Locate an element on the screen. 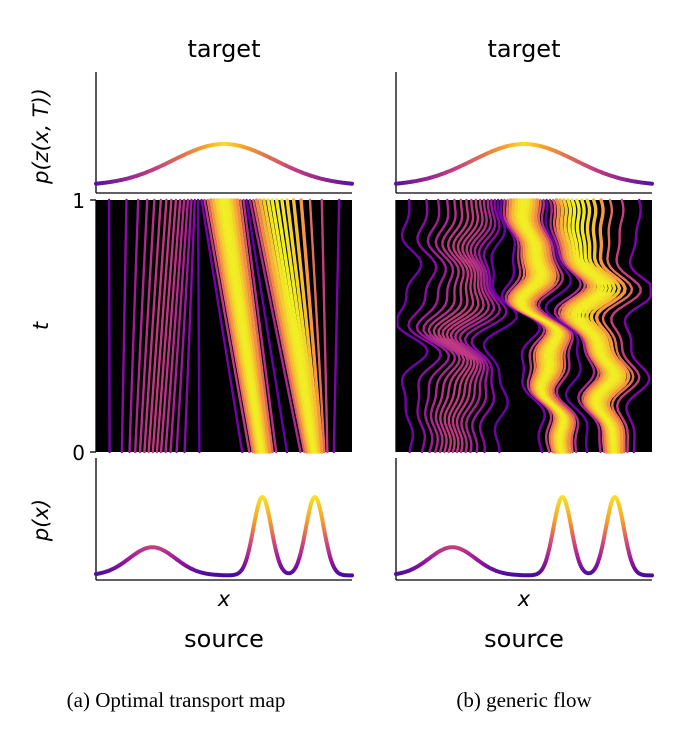 This screenshot has width=676, height=739. t-axis-label: t is located at coordinates (41, 325).